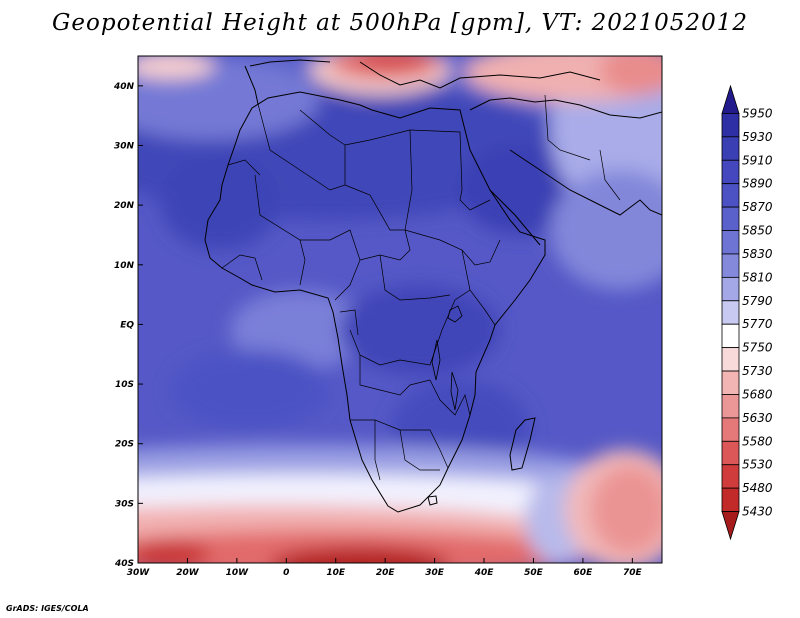  I want to click on colorbar-label: 5730, so click(757, 371).